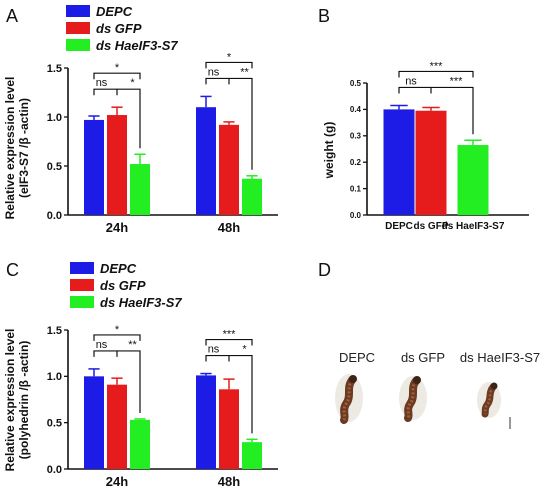 Image resolution: width=550 pixels, height=492 pixels. I want to click on chart-a-24h-sig-label-inner: *, so click(132, 83).